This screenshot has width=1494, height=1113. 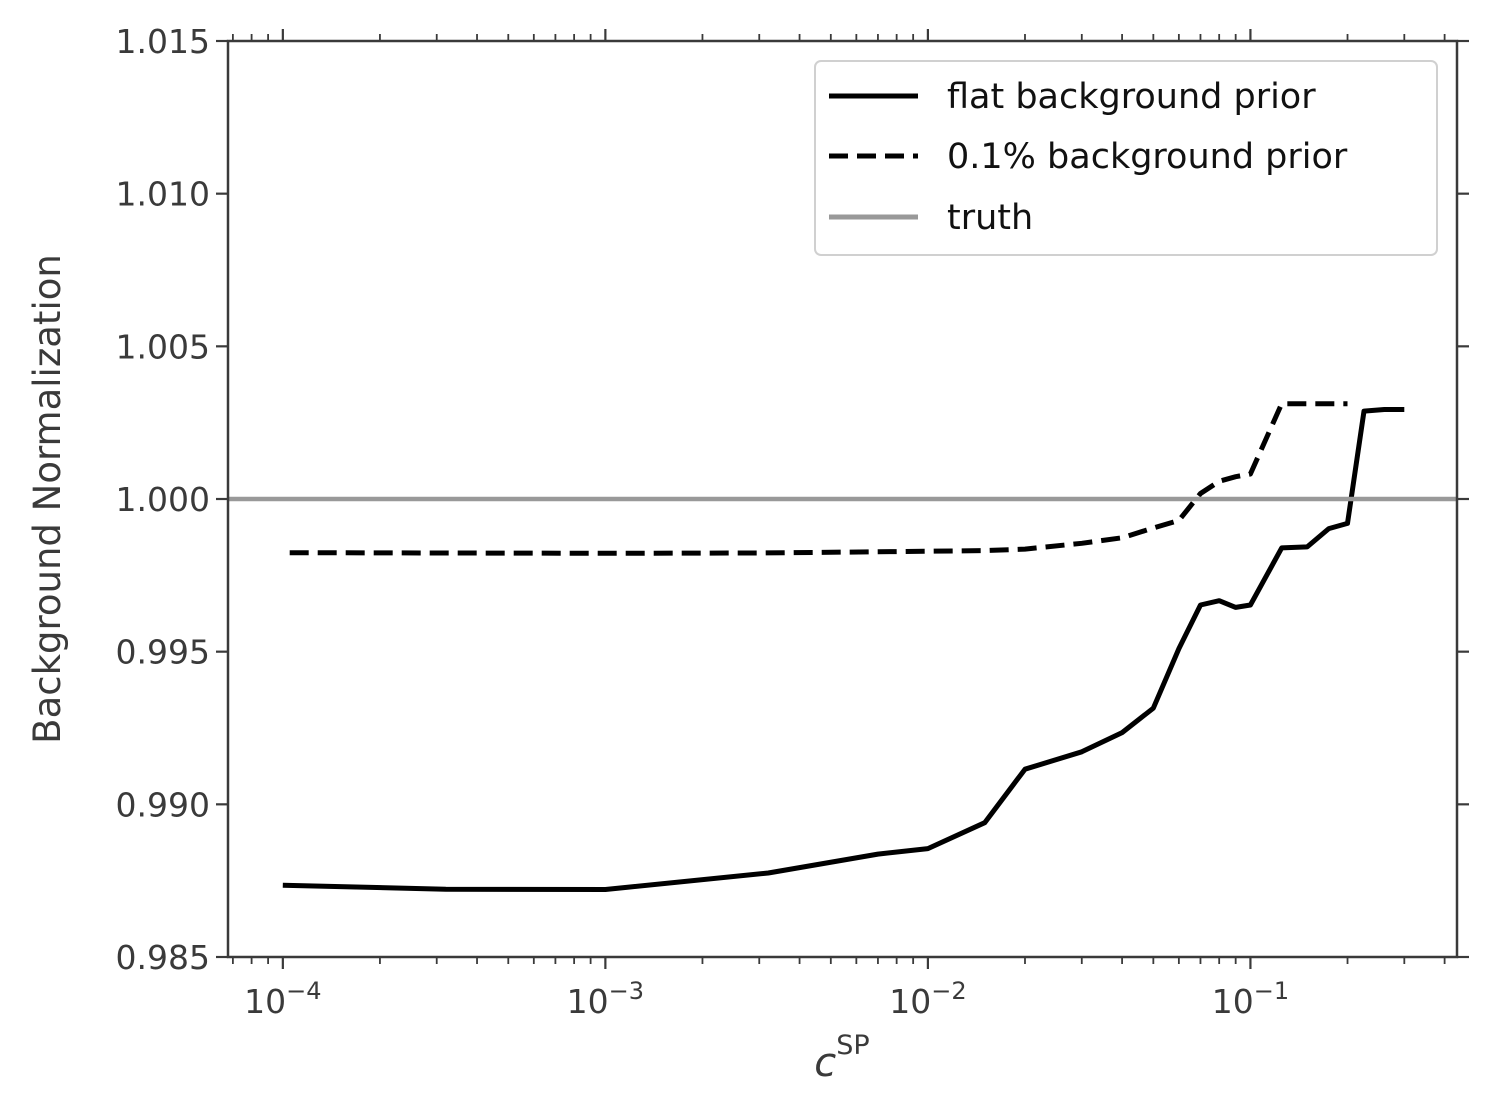 What do you see at coordinates (163, 194) in the screenshot?
I see `y-tick-label: 1.010` at bounding box center [163, 194].